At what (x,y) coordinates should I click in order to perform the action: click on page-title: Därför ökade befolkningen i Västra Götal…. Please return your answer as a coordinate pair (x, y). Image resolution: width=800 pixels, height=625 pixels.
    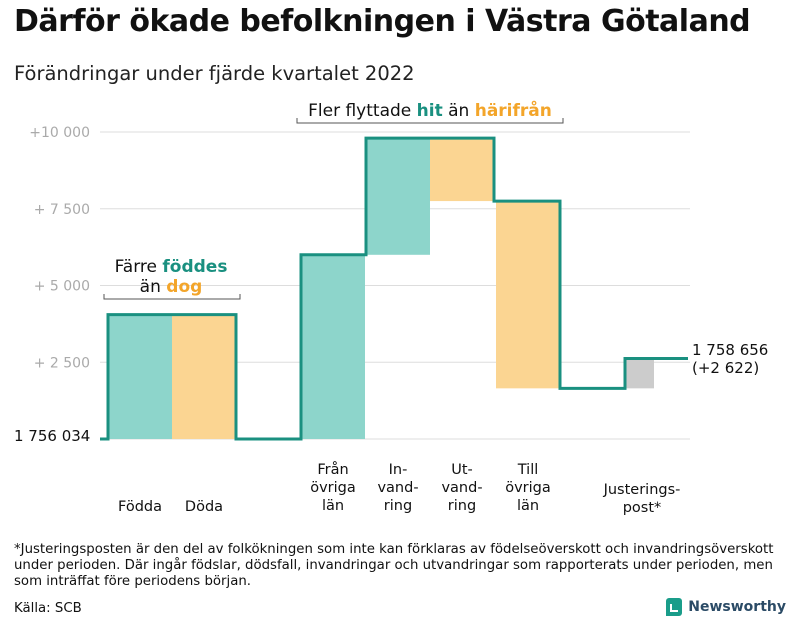
    Looking at the image, I should click on (382, 21).